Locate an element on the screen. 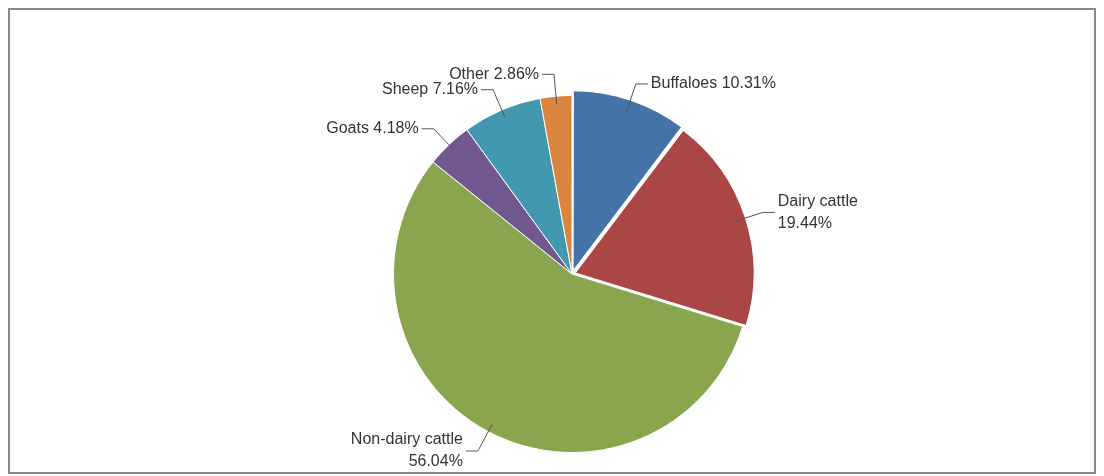  slice-label: Buffaloes 10.31% is located at coordinates (713, 83).